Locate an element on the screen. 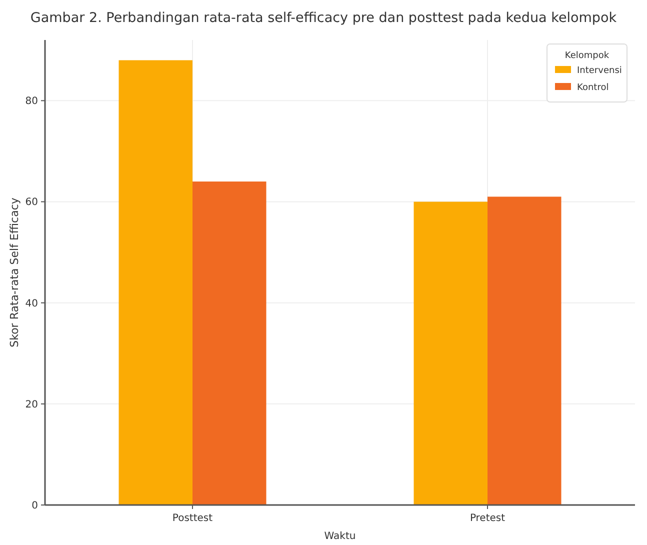  y-tick-label: 20 is located at coordinates (31, 404).